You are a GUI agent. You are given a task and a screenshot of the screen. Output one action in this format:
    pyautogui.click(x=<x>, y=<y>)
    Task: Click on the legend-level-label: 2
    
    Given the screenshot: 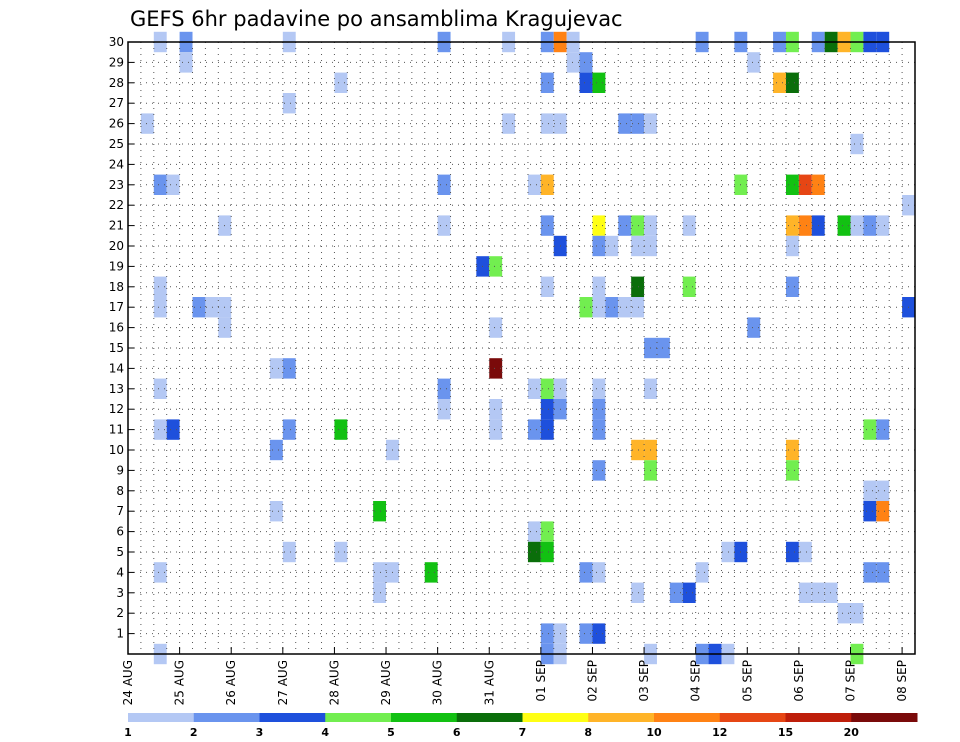 What is the action you would take?
    pyautogui.click(x=194, y=732)
    